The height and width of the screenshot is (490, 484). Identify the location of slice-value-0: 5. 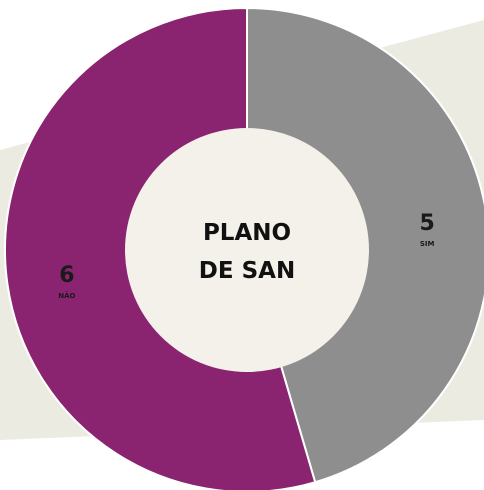
(426, 223).